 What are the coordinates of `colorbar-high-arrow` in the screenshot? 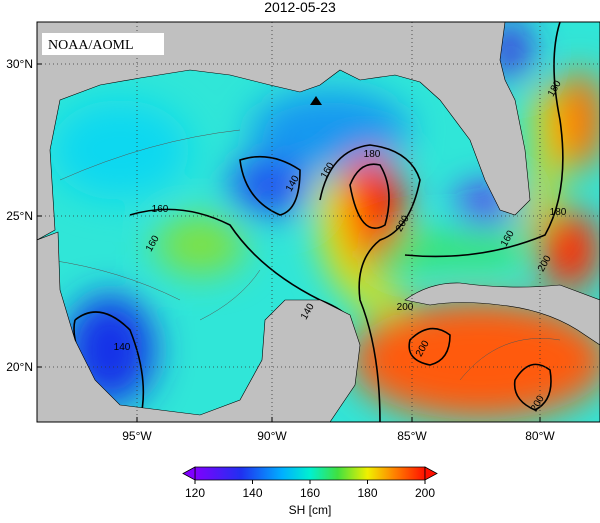 It's located at (431, 473).